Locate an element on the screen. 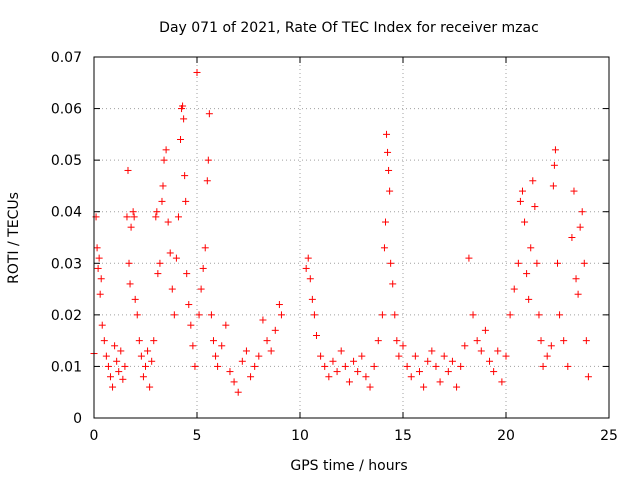  y-tick-label-0: 0 is located at coordinates (77, 419).